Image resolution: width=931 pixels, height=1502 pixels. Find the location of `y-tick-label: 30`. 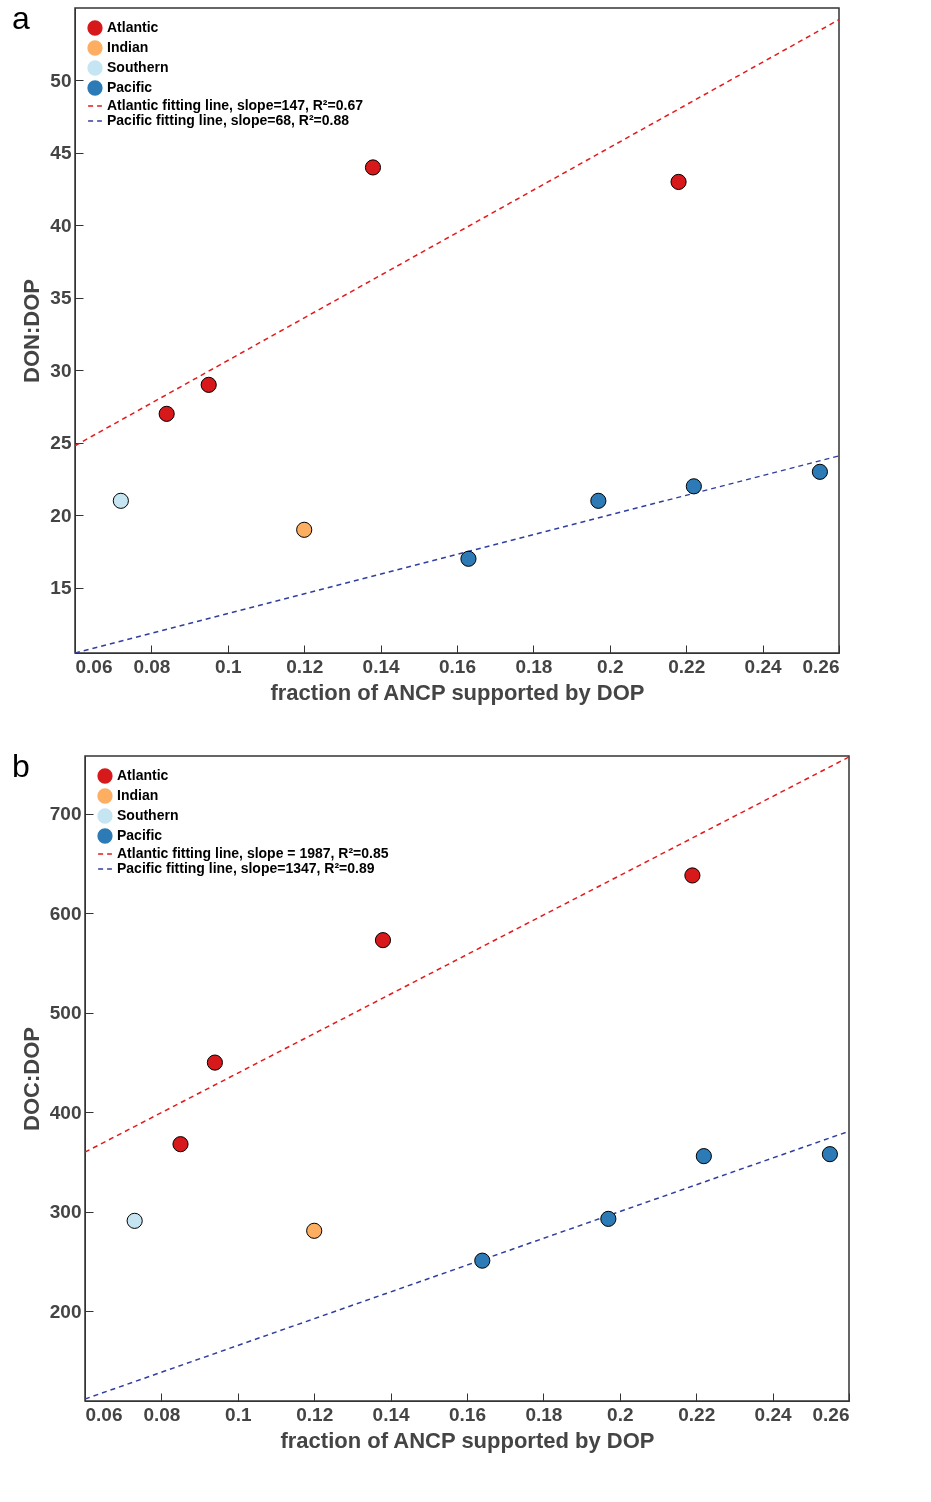

y-tick-label: 30 is located at coordinates (61, 370).